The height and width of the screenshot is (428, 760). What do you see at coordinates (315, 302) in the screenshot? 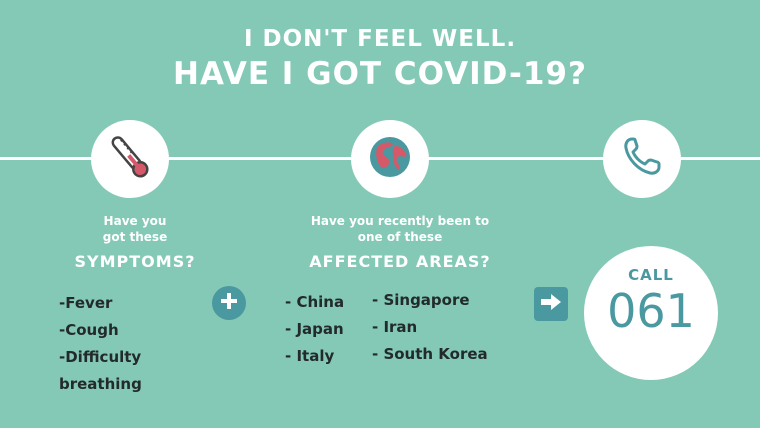
I see `list-item: - China` at bounding box center [315, 302].